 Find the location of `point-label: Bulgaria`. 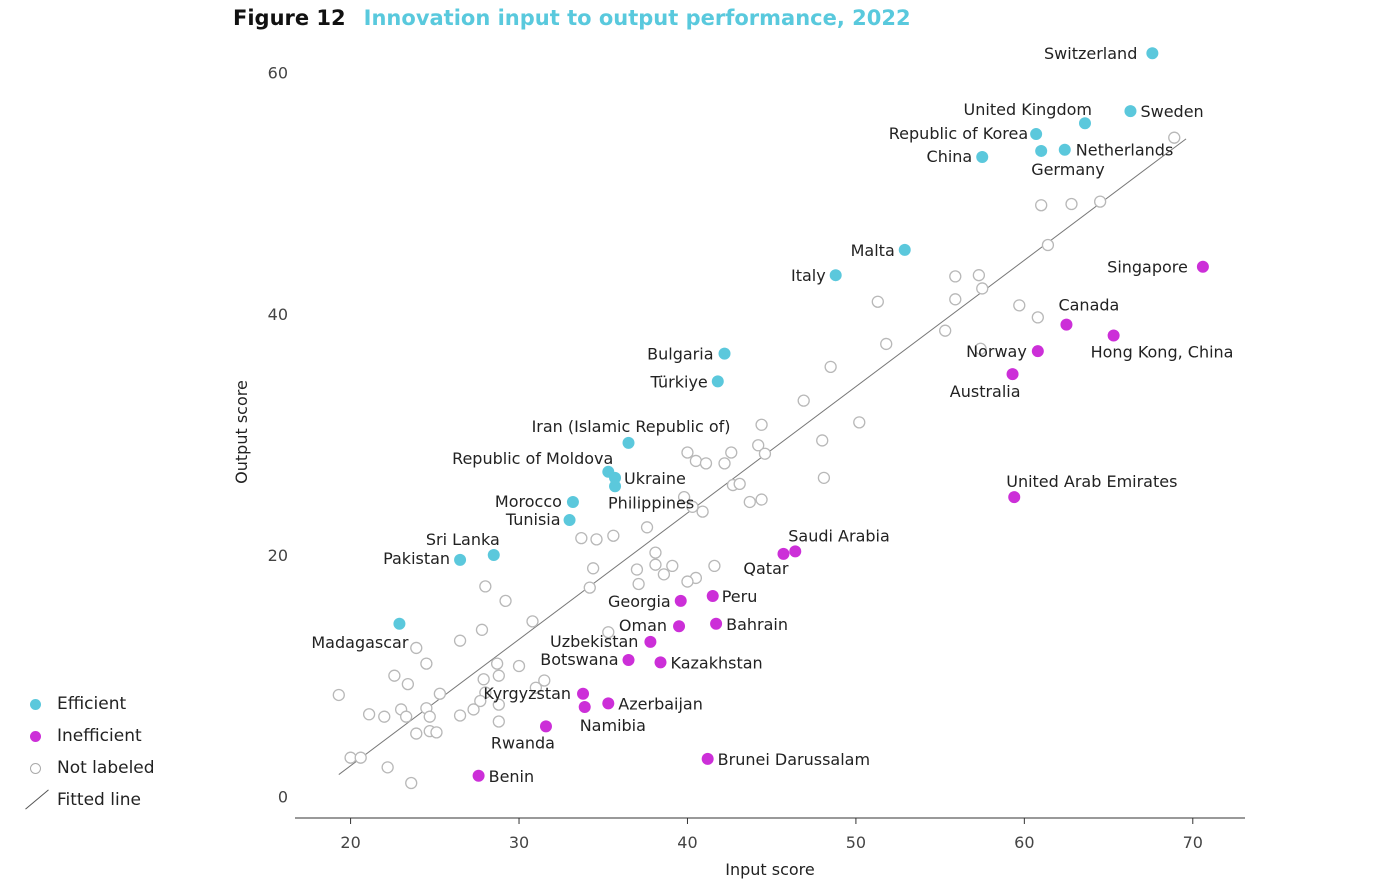

point-label: Bulgaria is located at coordinates (680, 354).